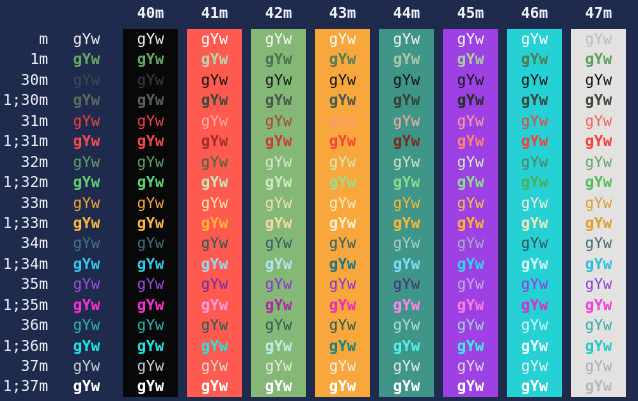 The image size is (638, 401). Describe the element at coordinates (25, 100) in the screenshot. I see `row-label: 1;30m` at that location.